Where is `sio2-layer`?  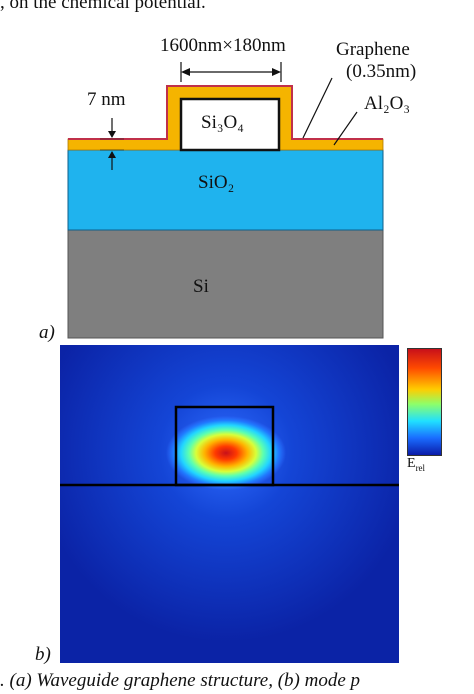 sio2-layer is located at coordinates (225, 190).